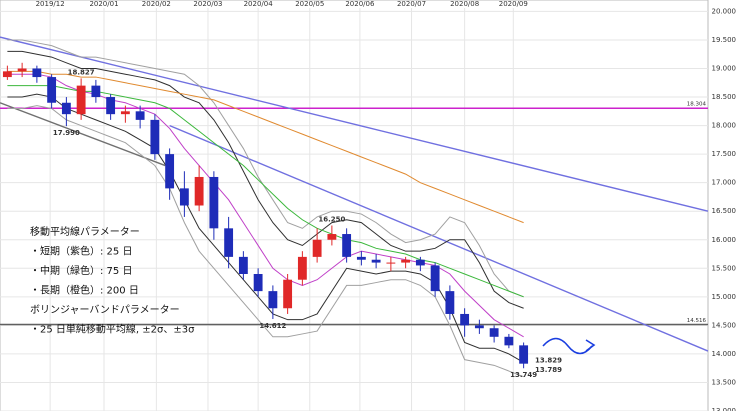 The height and width of the screenshot is (411, 740). What do you see at coordinates (331, 219) in the screenshot?
I see `annotation: 16.250` at bounding box center [331, 219].